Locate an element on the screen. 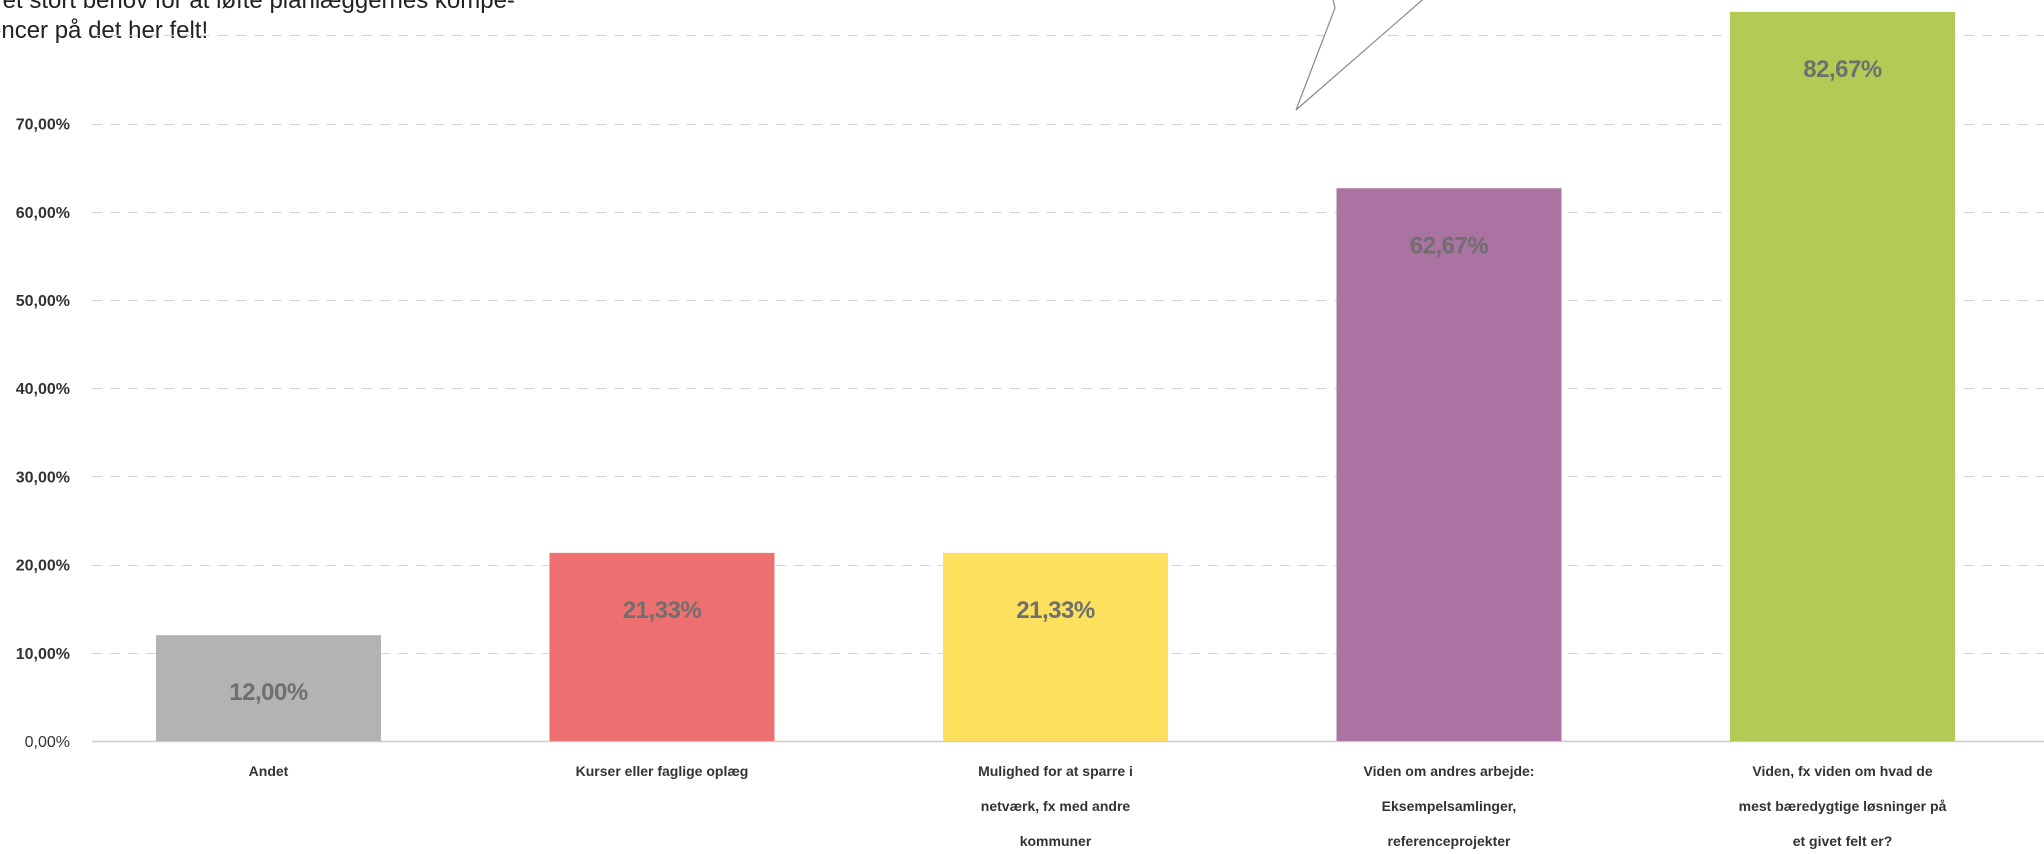 This screenshot has width=2044, height=854. annotation-line-2: encer på det her felt! is located at coordinates (104, 30).